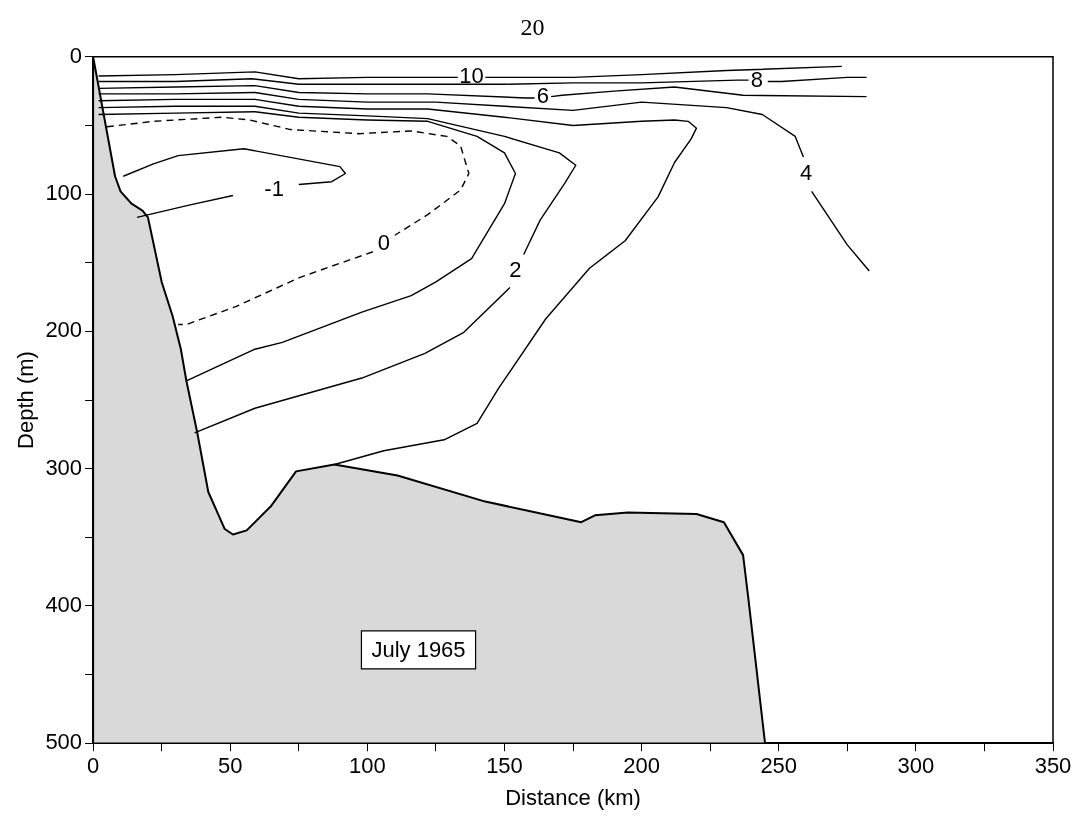 The height and width of the screenshot is (834, 1085). I want to click on x-tick-label: 50, so click(230, 766).